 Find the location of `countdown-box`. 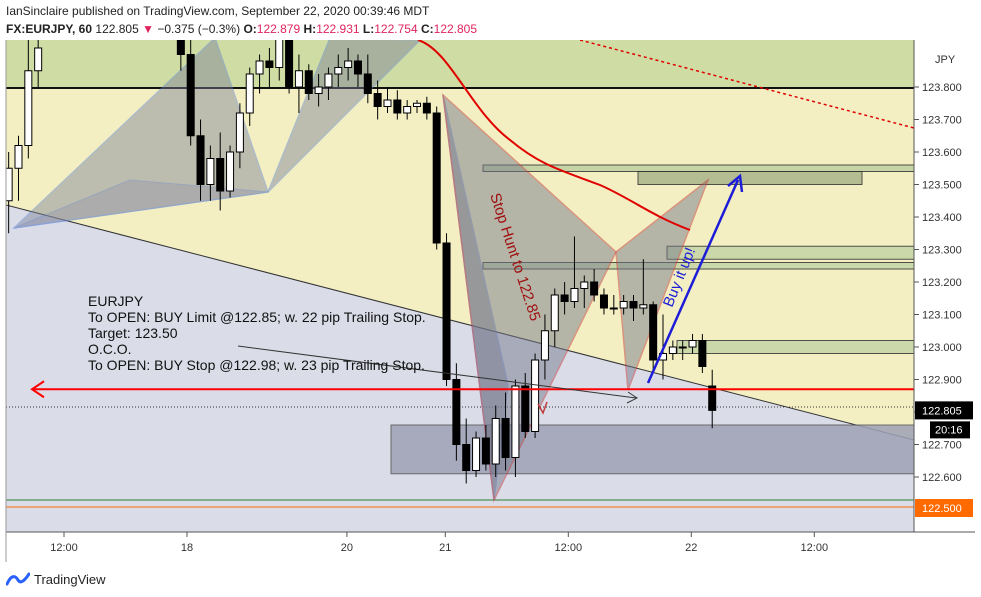

countdown-box is located at coordinates (950, 430).